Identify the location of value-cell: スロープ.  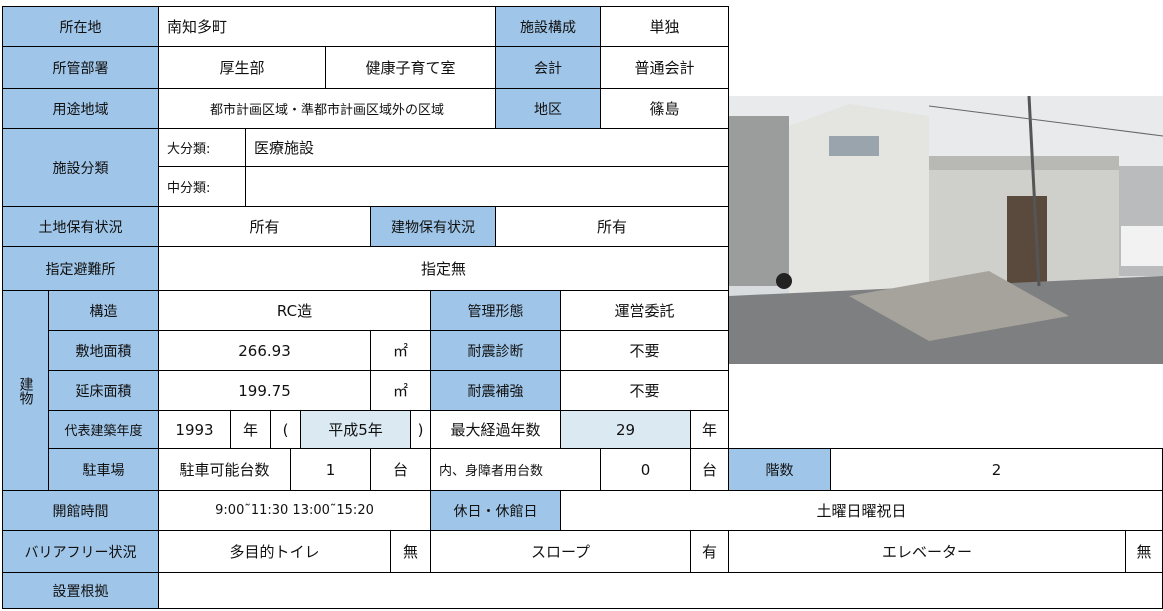
(560, 551).